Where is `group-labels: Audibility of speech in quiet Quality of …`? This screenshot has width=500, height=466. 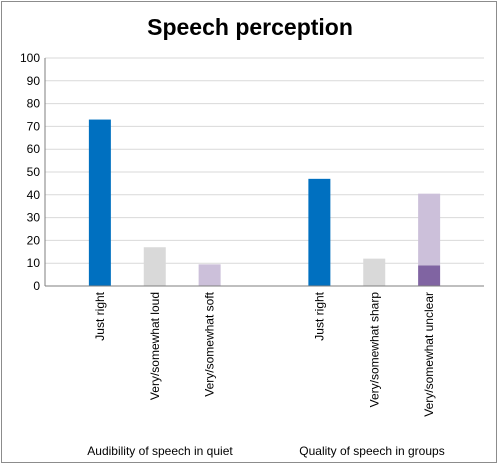 group-labels: Audibility of speech in quiet Quality of … is located at coordinates (265, 451).